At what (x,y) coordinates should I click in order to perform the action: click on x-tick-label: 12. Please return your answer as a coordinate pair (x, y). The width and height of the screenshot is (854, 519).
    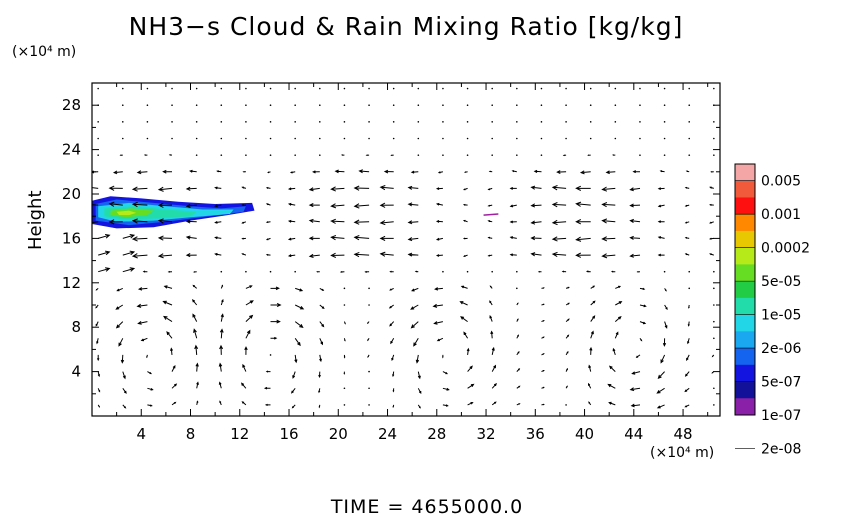
    Looking at the image, I should click on (239, 434).